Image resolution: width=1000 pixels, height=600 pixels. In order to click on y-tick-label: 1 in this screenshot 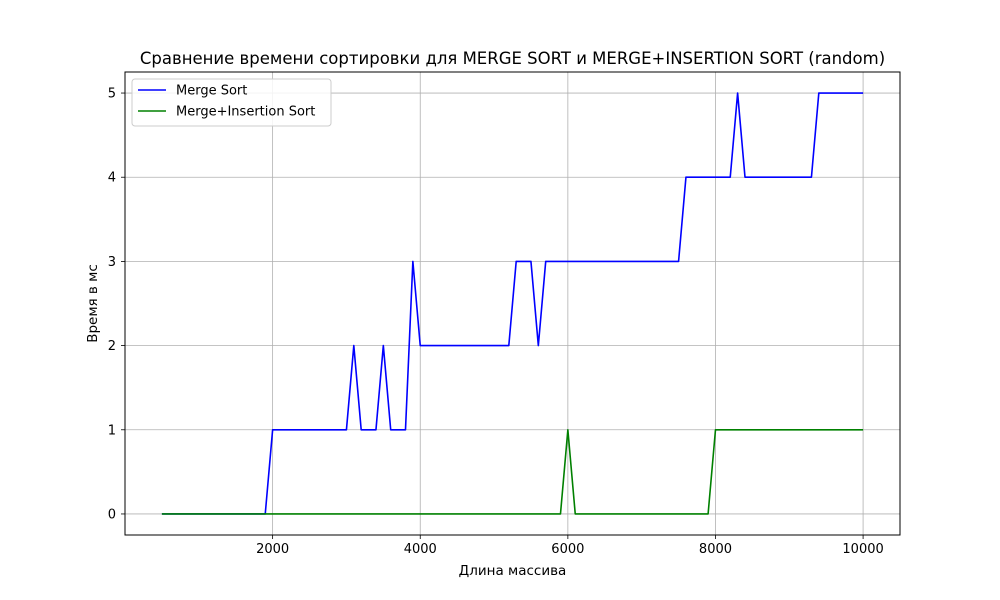, I will do `click(112, 430)`.